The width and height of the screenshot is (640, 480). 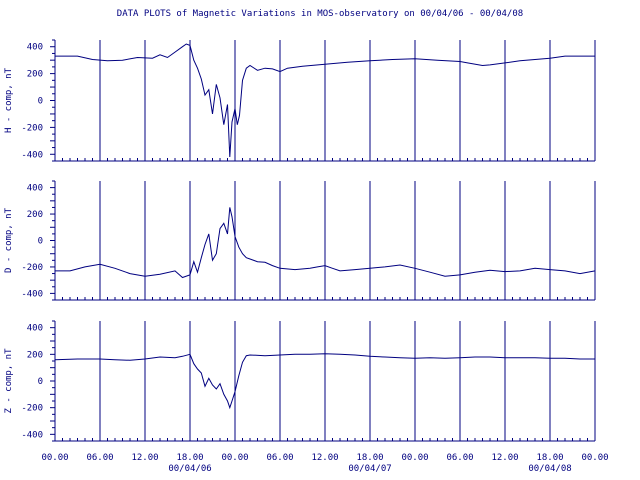 What do you see at coordinates (9, 381) in the screenshot?
I see `y-axis-label: Z - comp, nT` at bounding box center [9, 381].